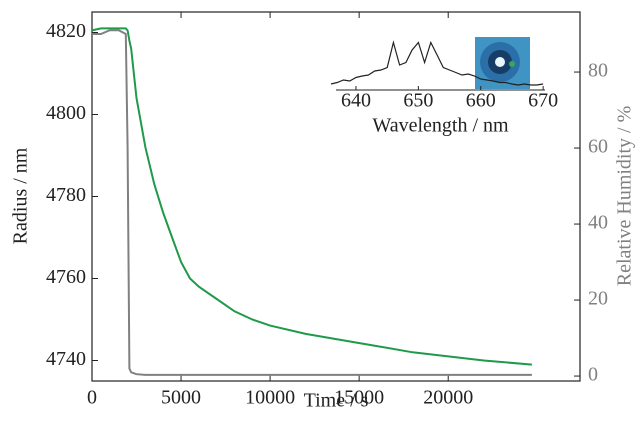 This screenshot has height=442, width=639. I want to click on y-tick-label: 4740, so click(66, 359).